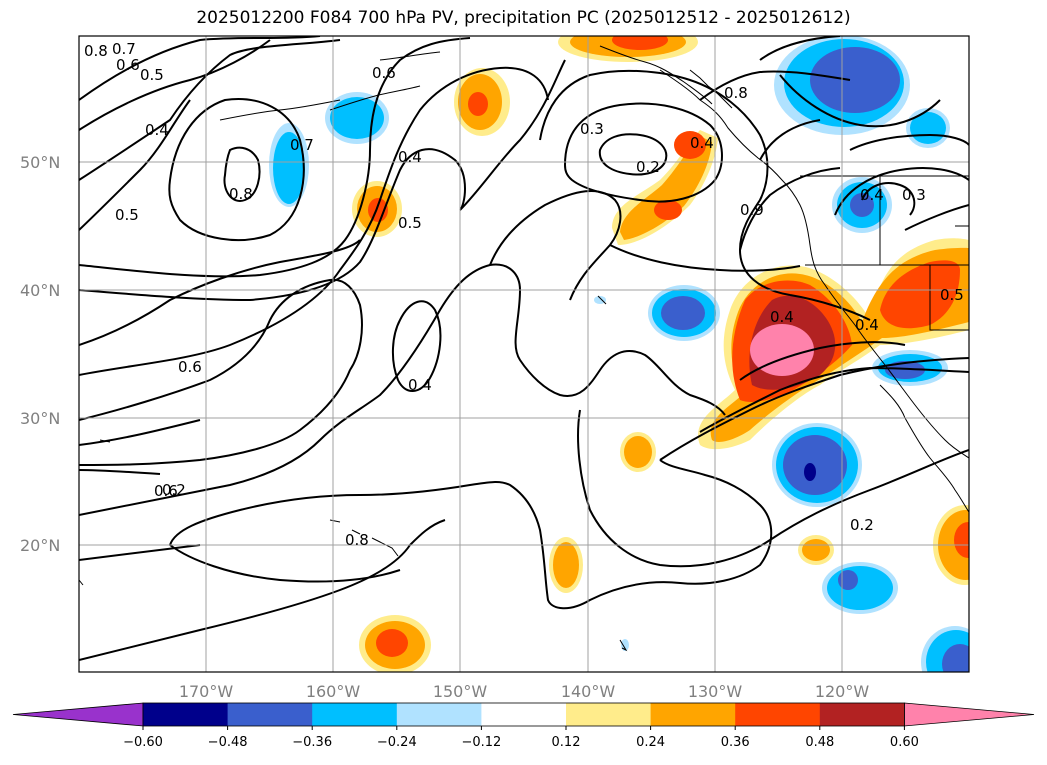 The width and height of the screenshot is (1047, 765). I want to click on lon-label: 120°W, so click(842, 691).